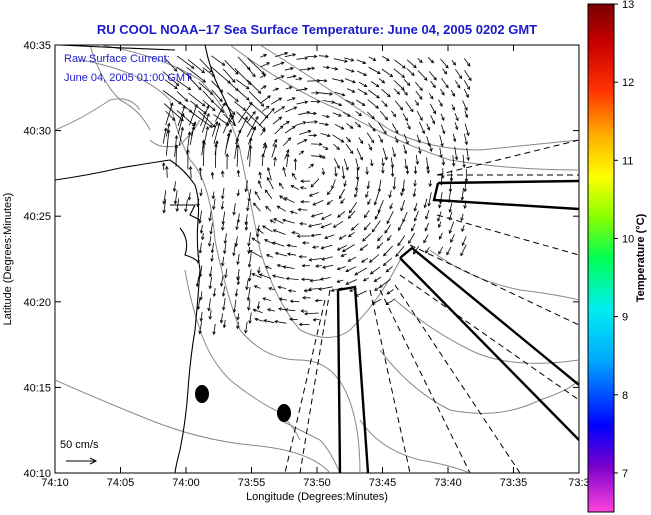 The height and width of the screenshot is (515, 651). I want to click on x-tick-label: 74:00, so click(186, 483).